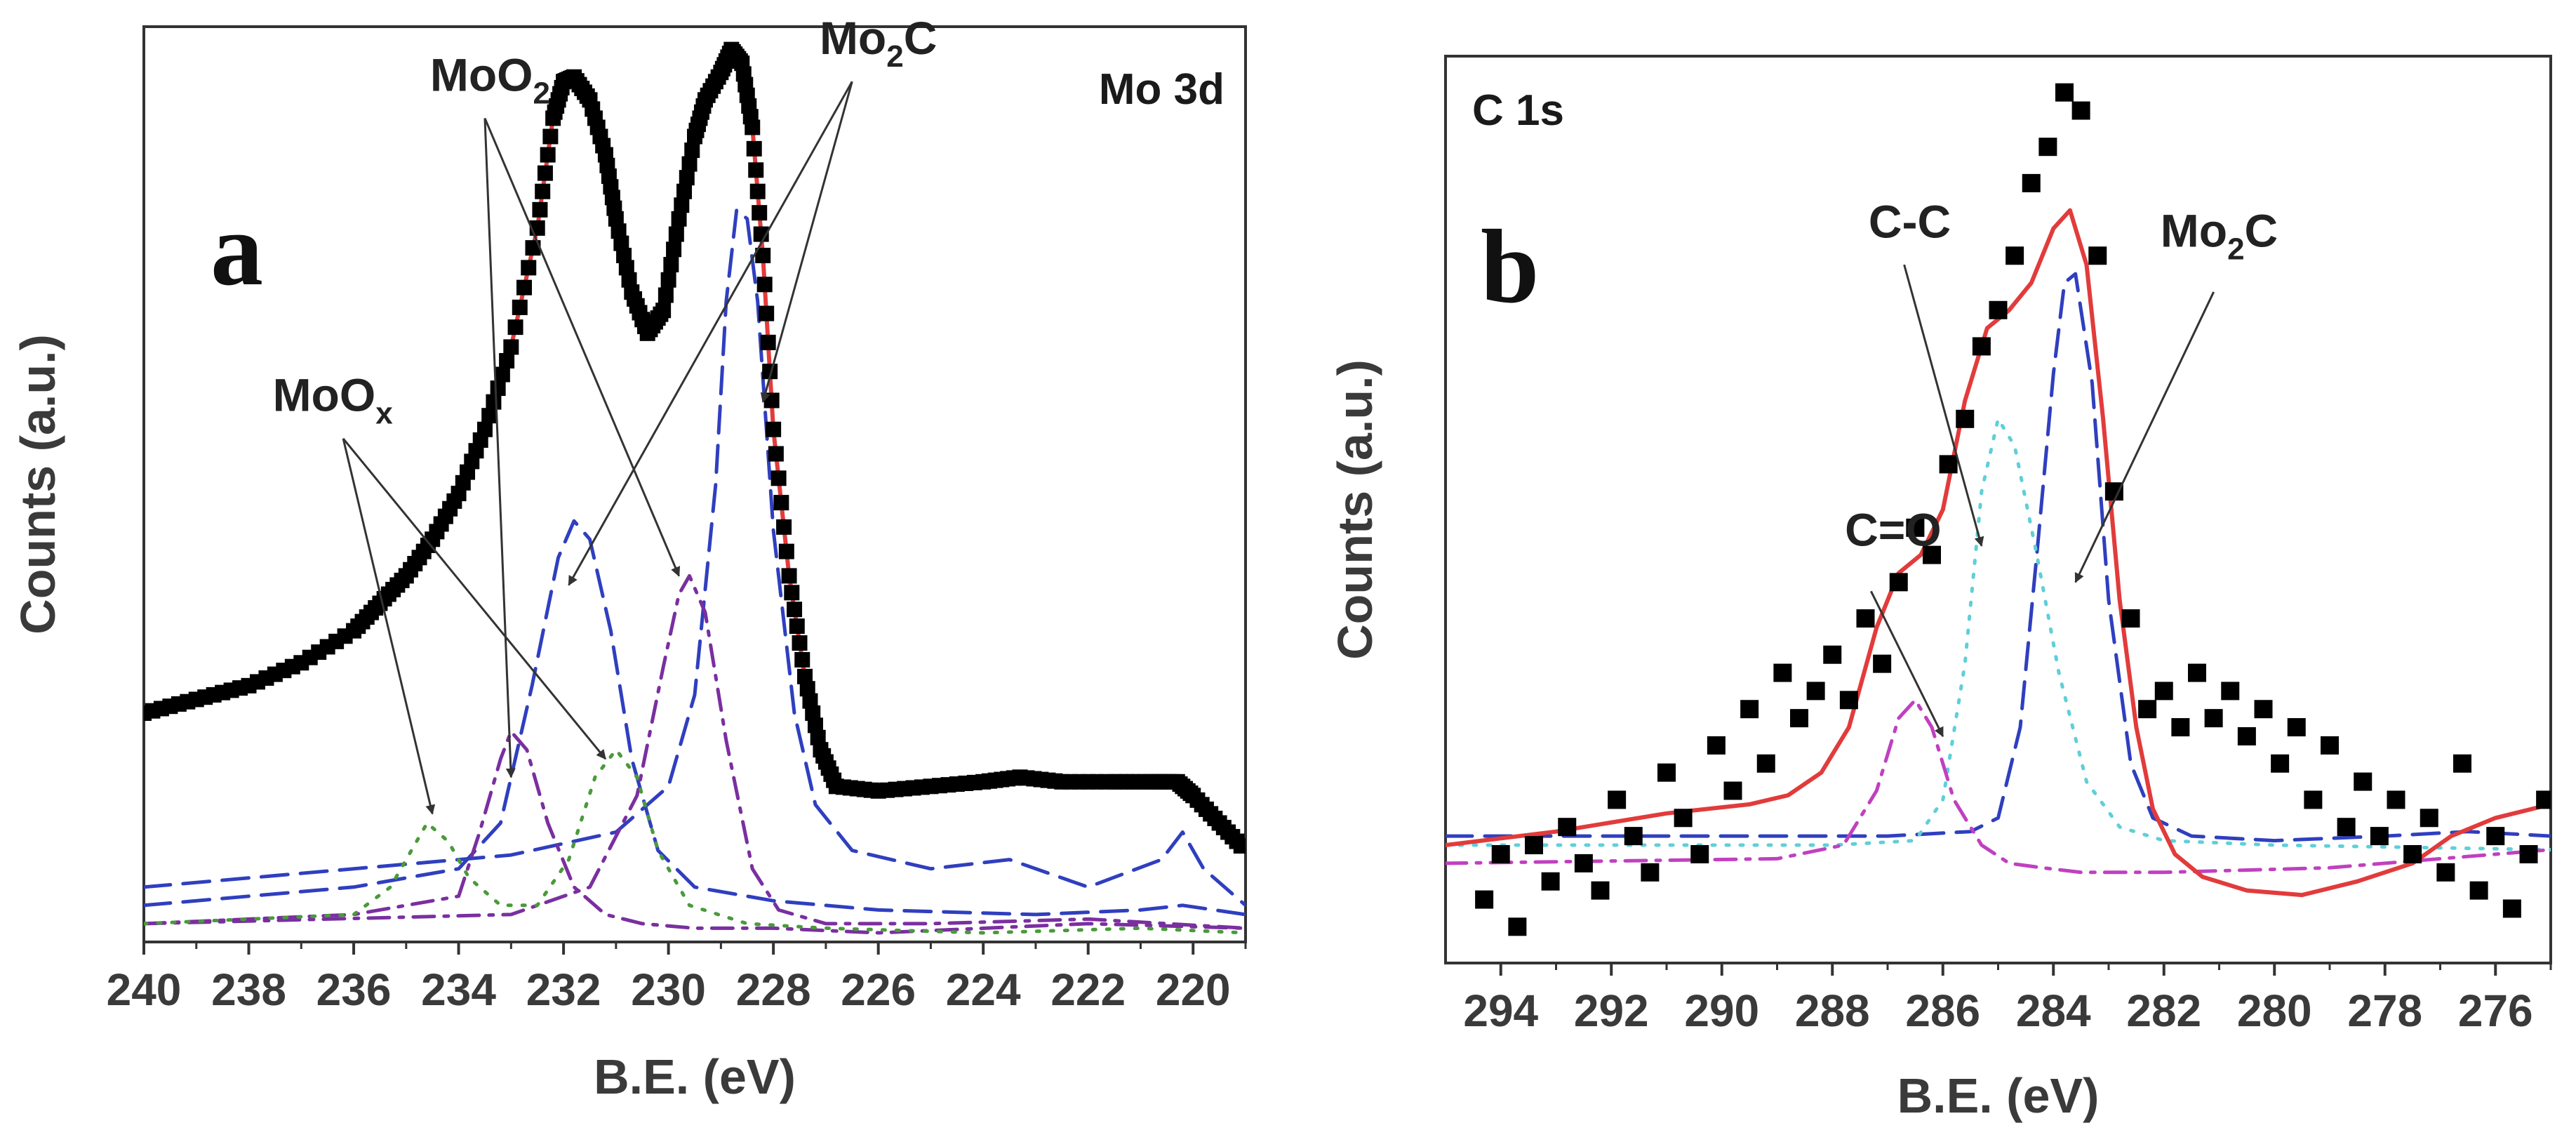 Image resolution: width=2576 pixels, height=1135 pixels. Describe the element at coordinates (1910, 221) in the screenshot. I see `annotation-label: C-C` at that location.